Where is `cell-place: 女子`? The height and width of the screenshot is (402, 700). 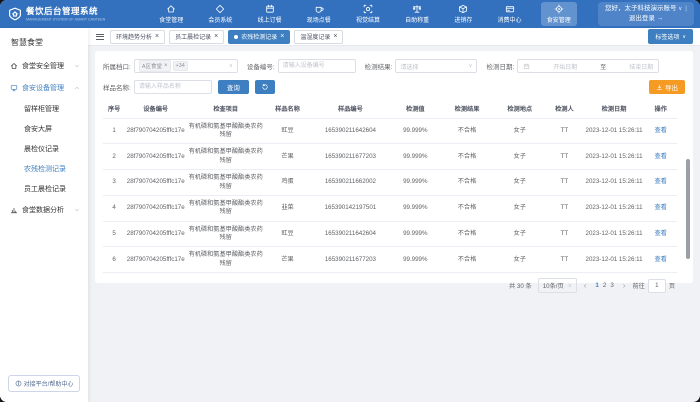 cell-place: 女子 is located at coordinates (520, 208).